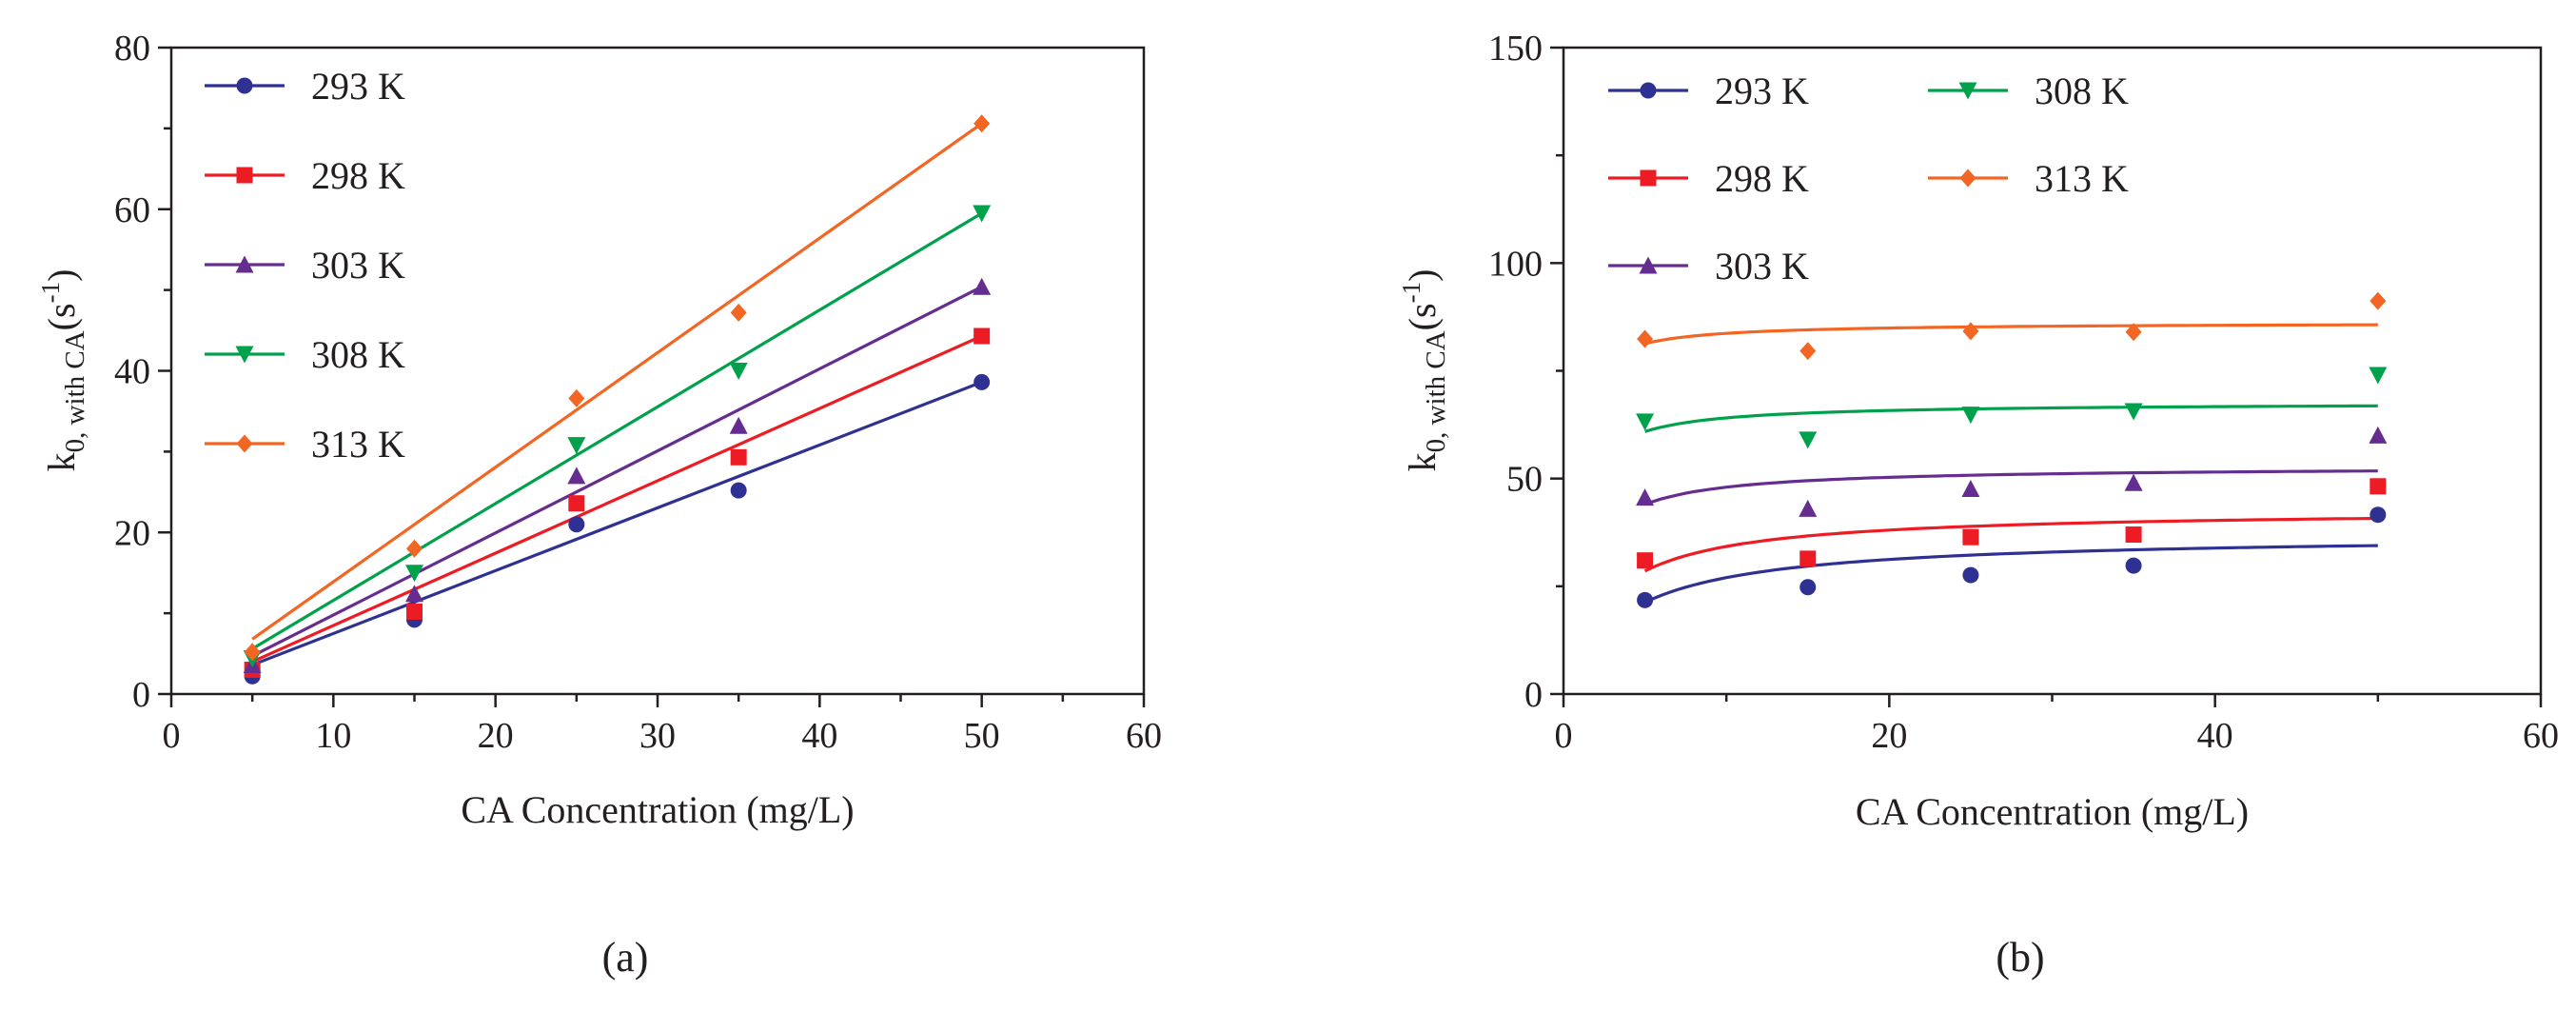  Describe the element at coordinates (132, 533) in the screenshot. I see `y-tick-label: 20` at that location.